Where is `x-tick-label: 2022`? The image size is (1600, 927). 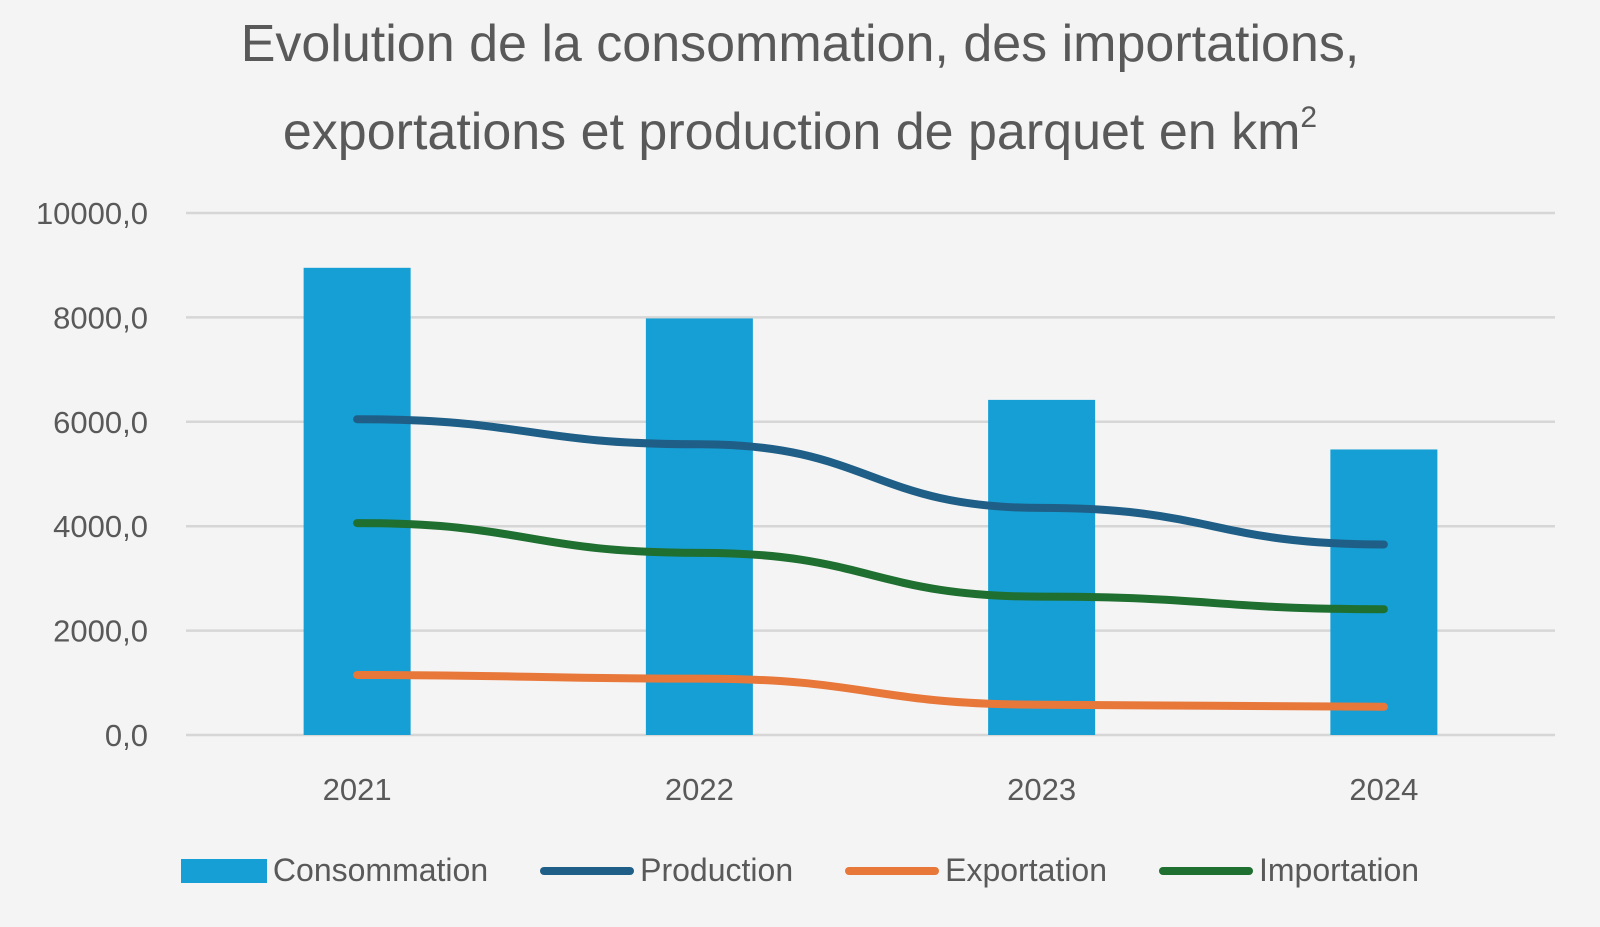
x-tick-label: 2022 is located at coordinates (699, 789).